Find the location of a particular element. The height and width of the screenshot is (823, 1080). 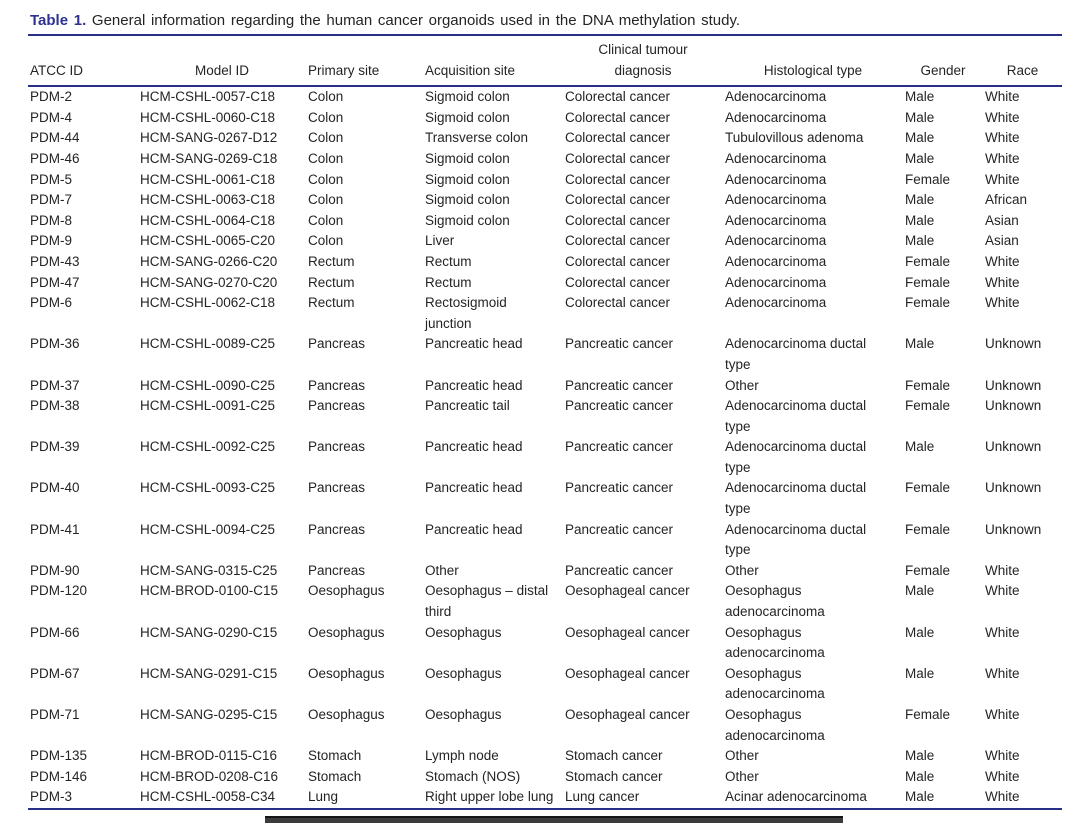

cell-atcc-id: PDM-44 is located at coordinates (55, 138).